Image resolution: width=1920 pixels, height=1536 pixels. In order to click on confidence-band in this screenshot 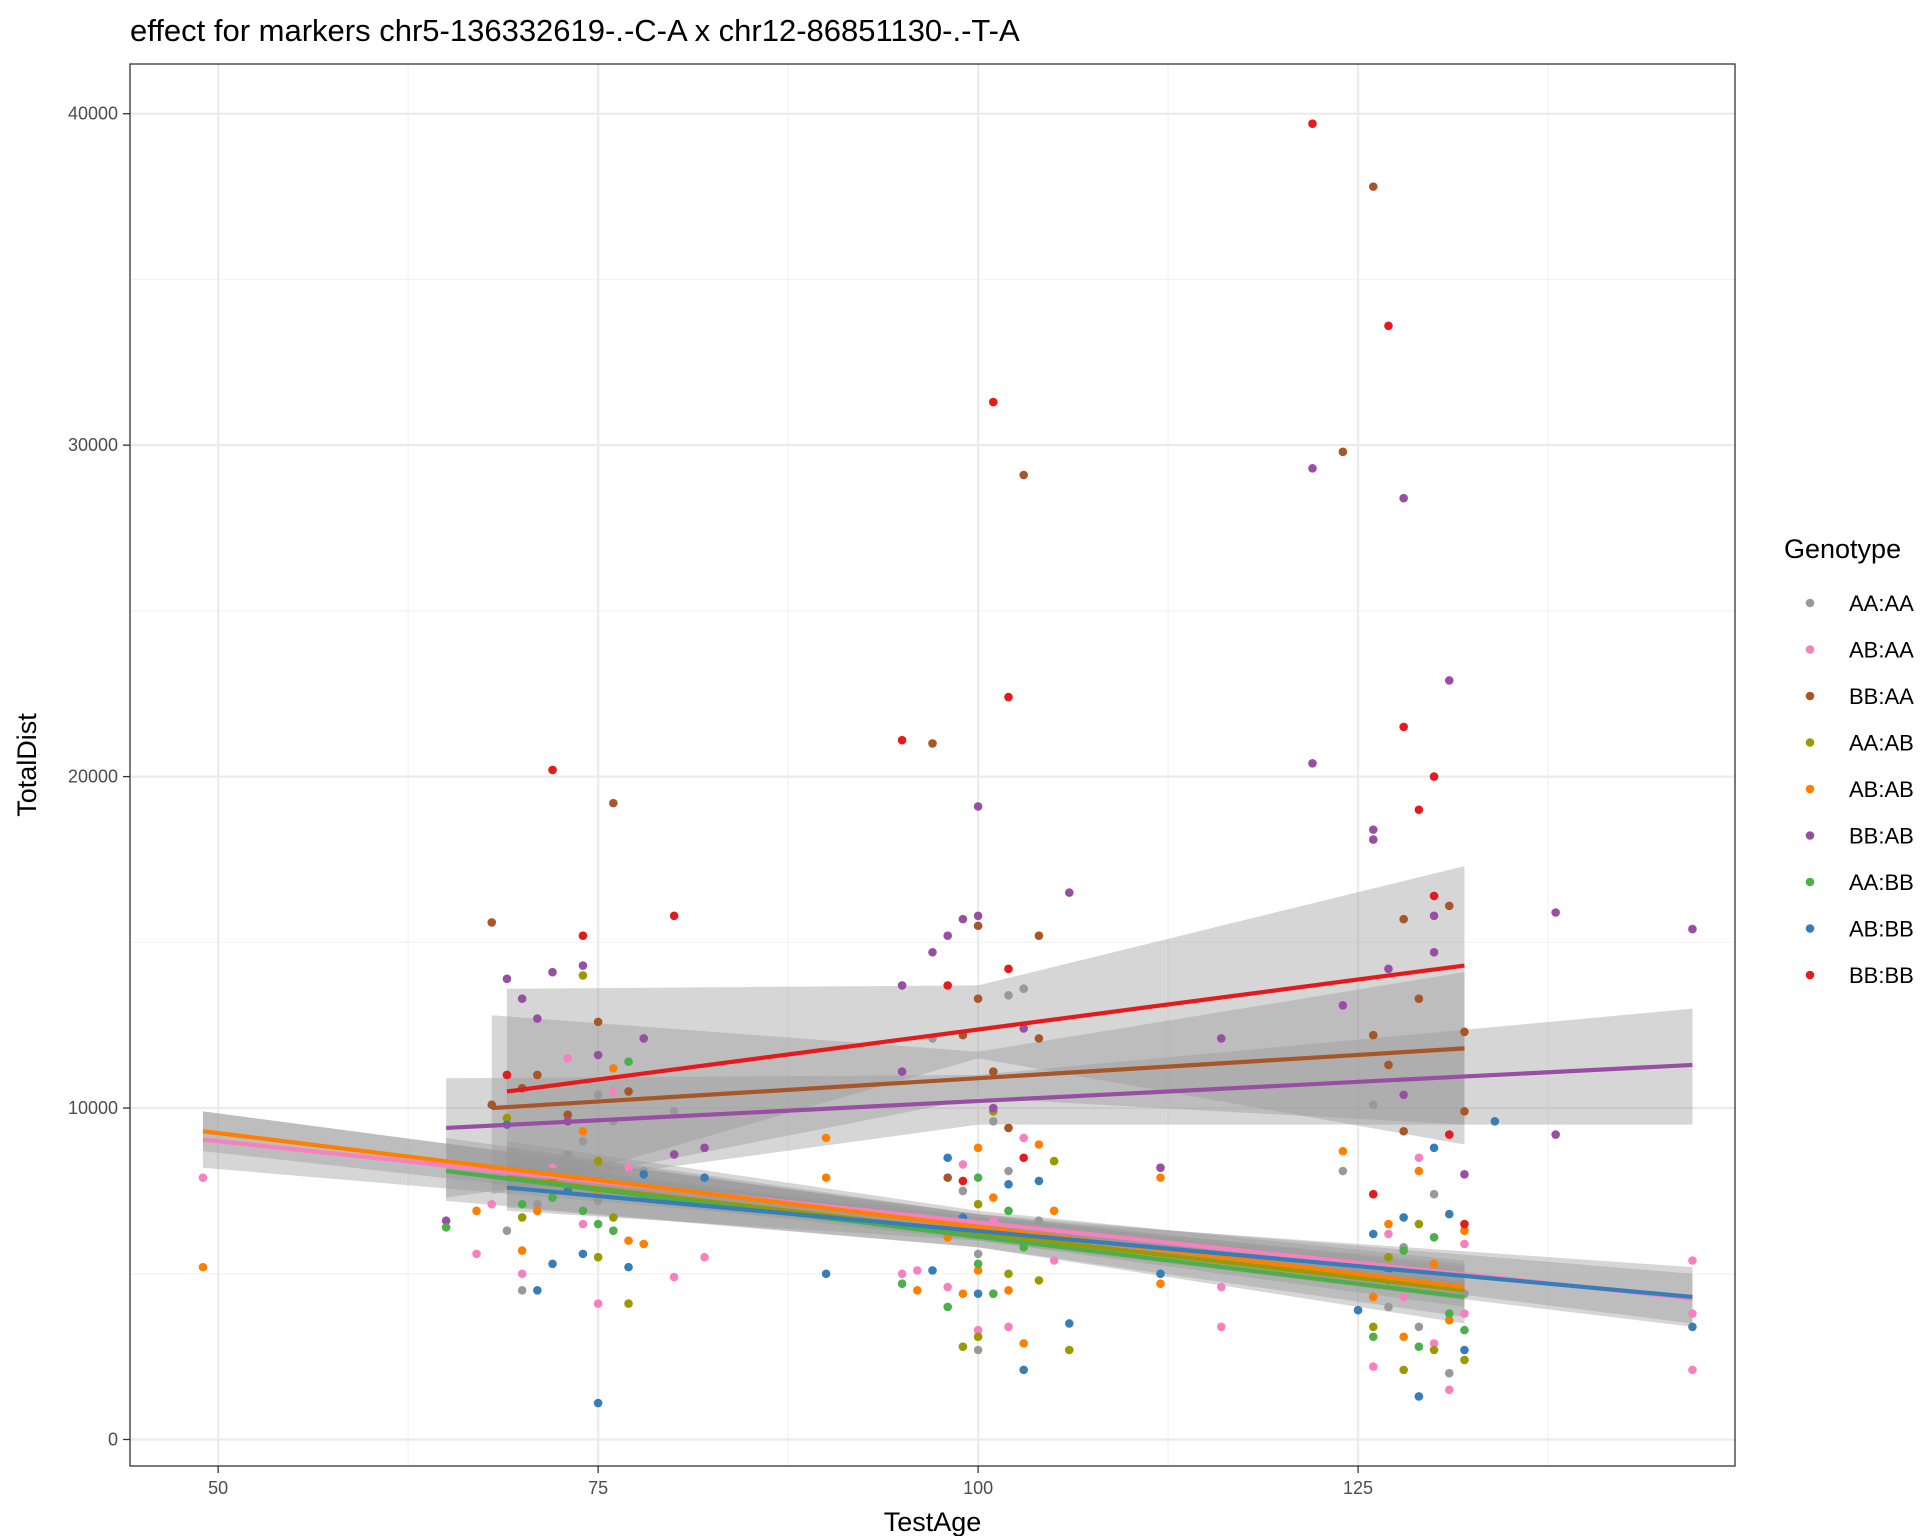, I will do `click(978, 1083)`.